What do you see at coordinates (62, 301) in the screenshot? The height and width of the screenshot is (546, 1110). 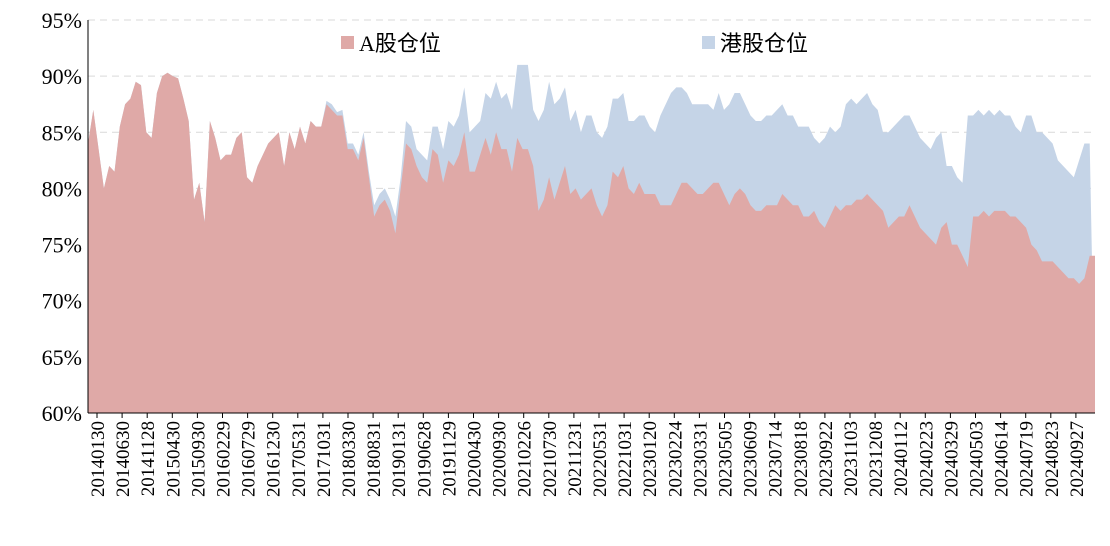 I see `y-tick-label: 70%` at bounding box center [62, 301].